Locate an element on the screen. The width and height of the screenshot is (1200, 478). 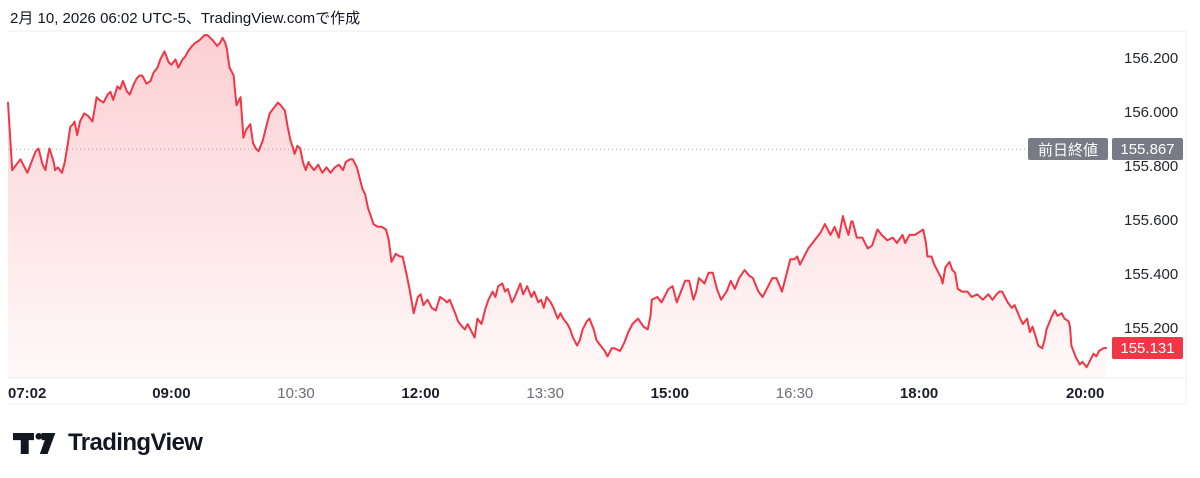
price-axis-label: 155.400 is located at coordinates (1151, 275).